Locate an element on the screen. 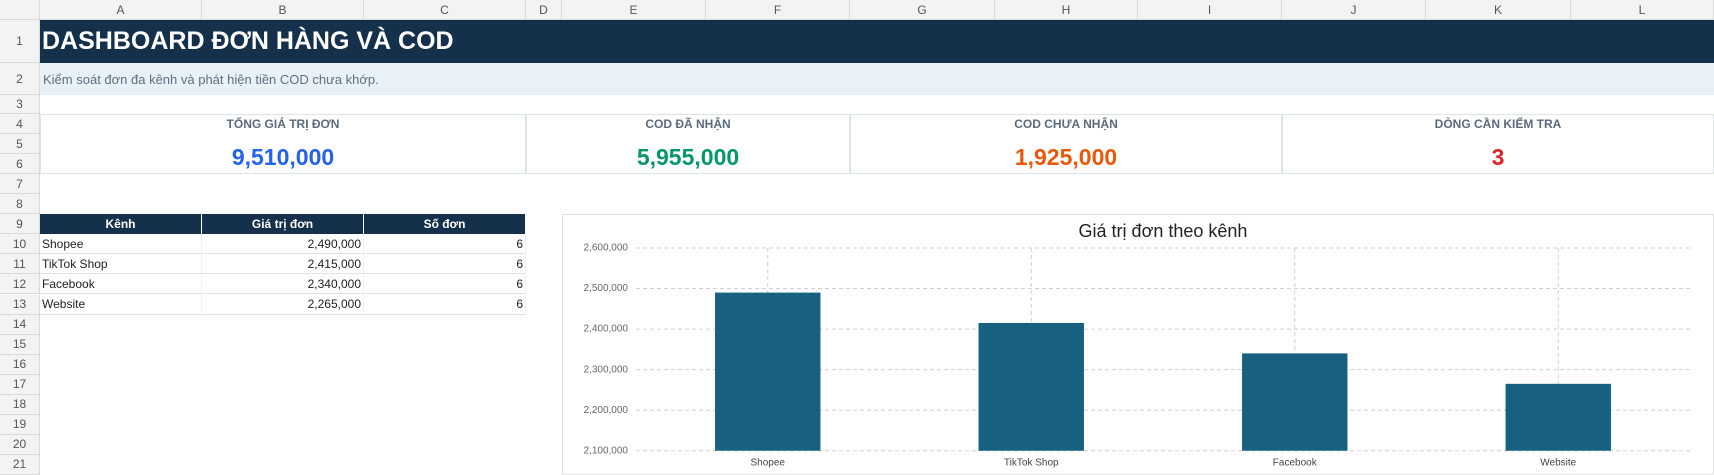  corner is located at coordinates (20, 10).